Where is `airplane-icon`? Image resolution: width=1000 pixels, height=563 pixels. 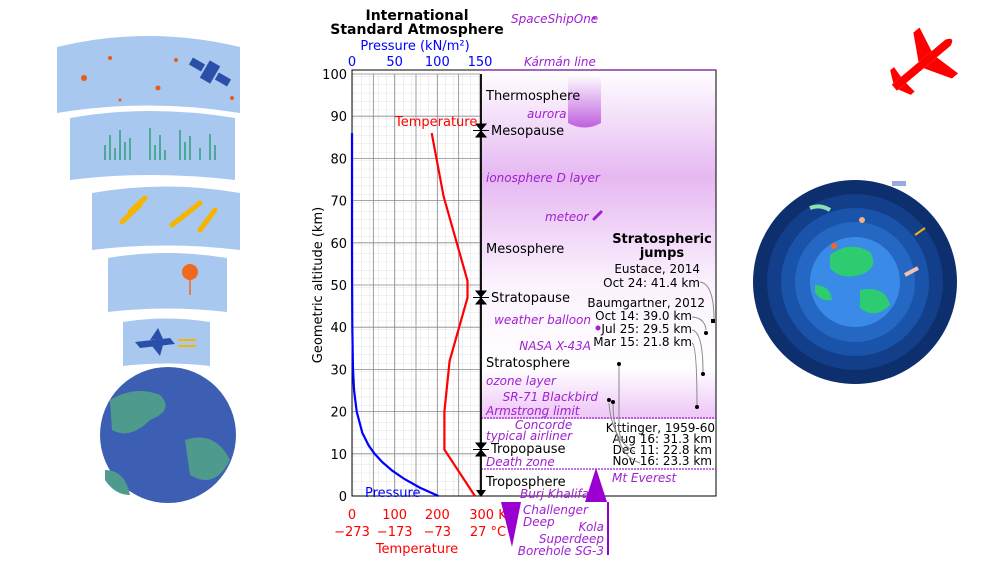
airplane-icon is located at coordinates (165, 342).